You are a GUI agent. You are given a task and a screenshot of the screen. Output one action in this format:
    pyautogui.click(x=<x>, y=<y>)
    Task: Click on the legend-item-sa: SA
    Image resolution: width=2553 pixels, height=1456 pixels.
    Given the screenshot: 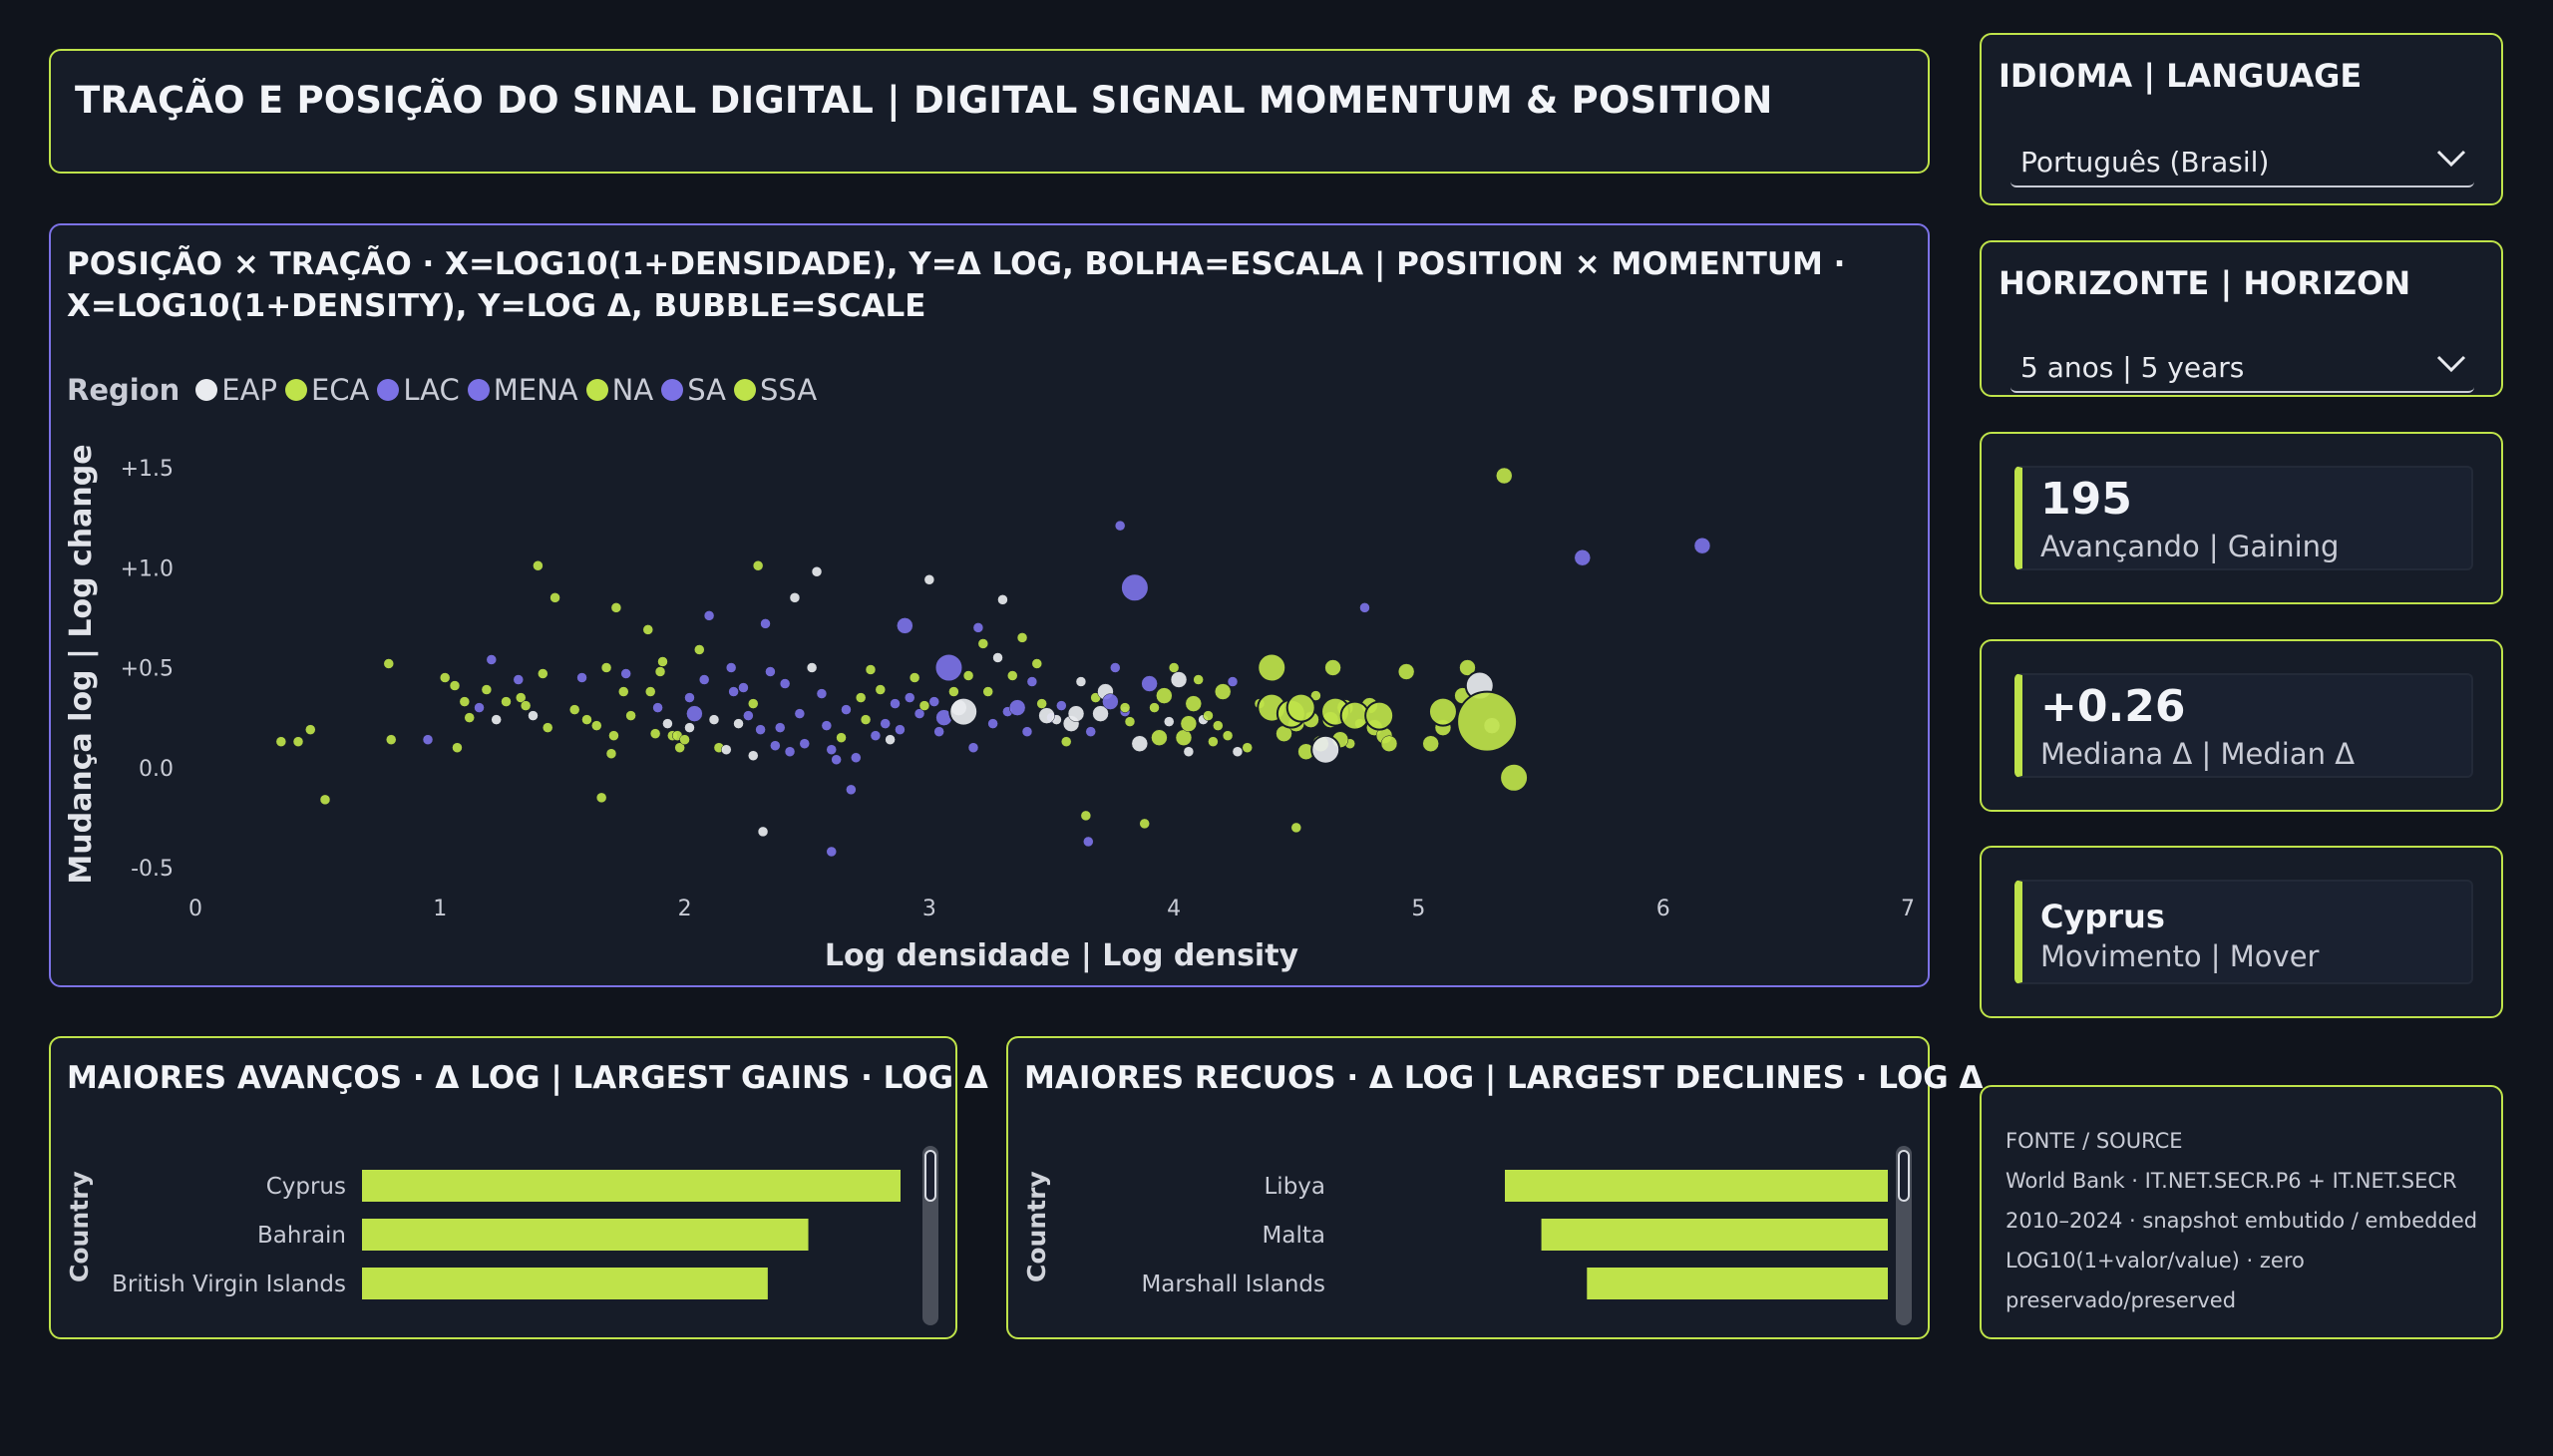 What is the action you would take?
    pyautogui.click(x=693, y=390)
    